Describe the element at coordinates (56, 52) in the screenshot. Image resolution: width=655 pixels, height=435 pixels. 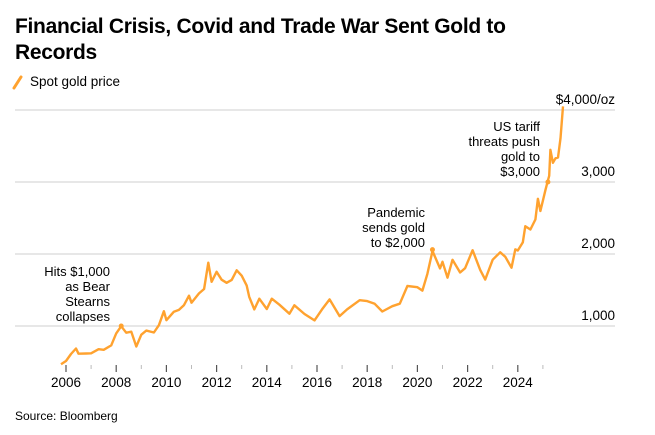
I see `chart-title-line-2: Records` at that location.